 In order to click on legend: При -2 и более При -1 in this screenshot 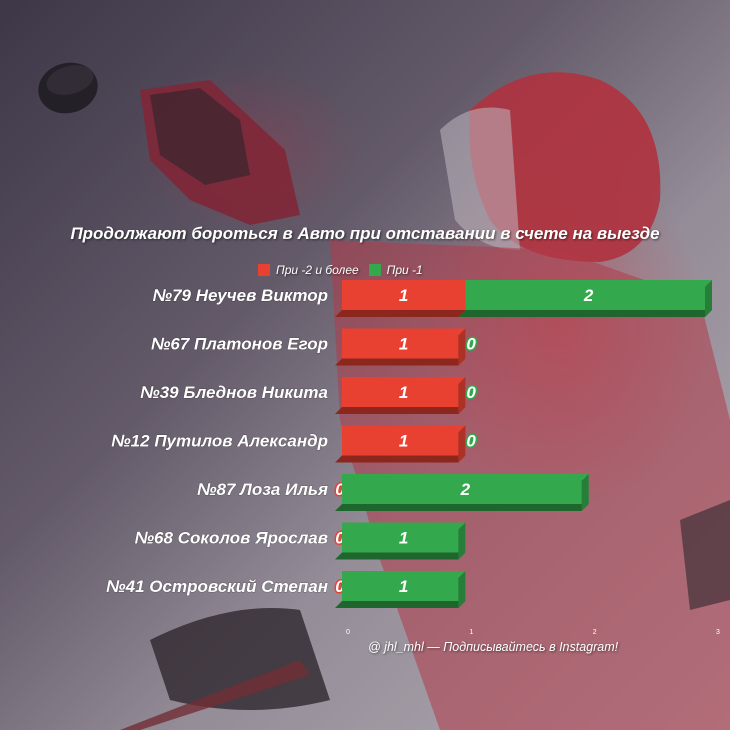, I will do `click(340, 270)`.